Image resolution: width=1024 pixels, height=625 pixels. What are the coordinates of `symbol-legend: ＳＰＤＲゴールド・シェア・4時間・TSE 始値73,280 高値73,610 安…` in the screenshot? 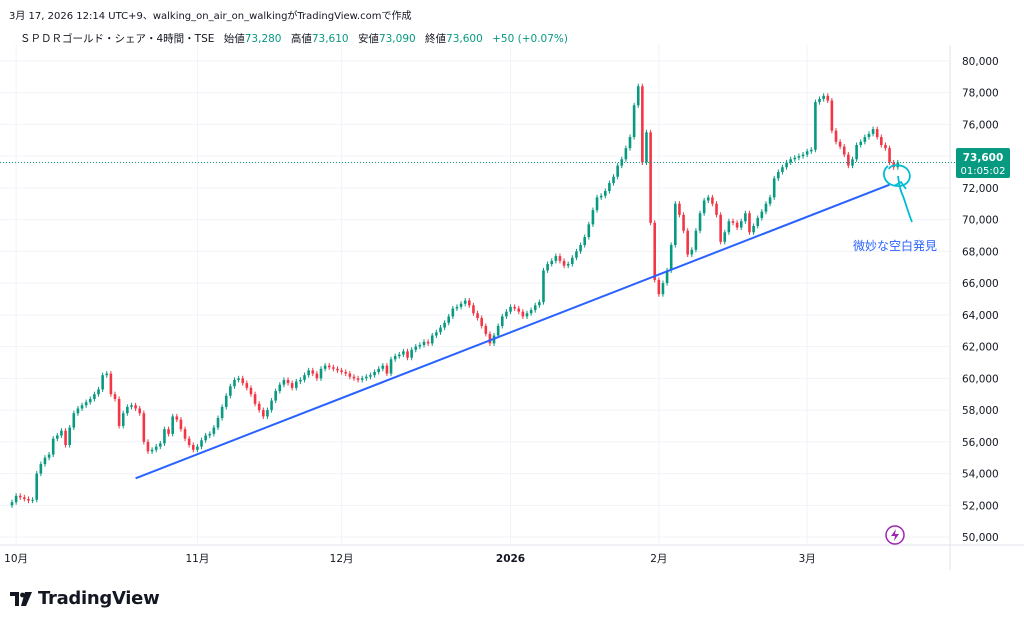 It's located at (294, 38).